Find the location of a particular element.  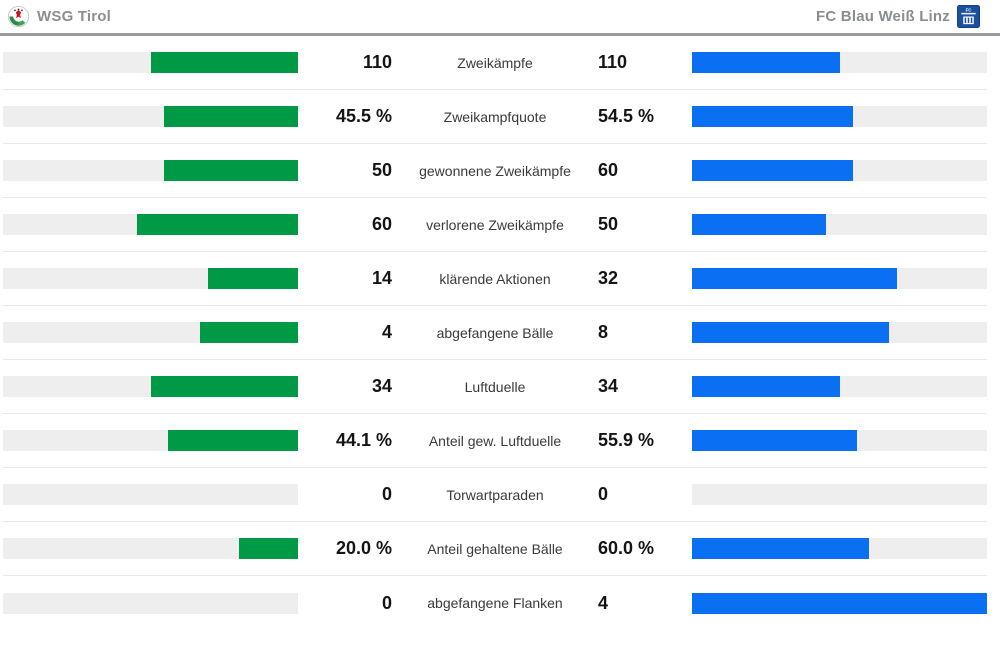

stat-row: 50 gewonnene Zweikämpfe 60 is located at coordinates (495, 171).